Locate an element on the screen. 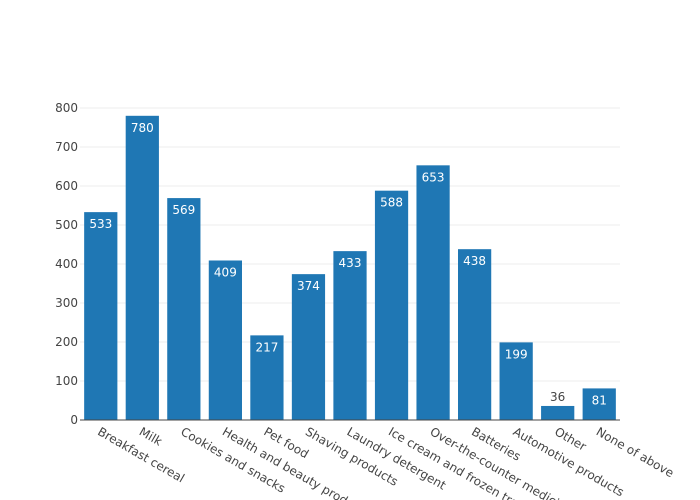  y-tick-label: 0 is located at coordinates (74, 420).